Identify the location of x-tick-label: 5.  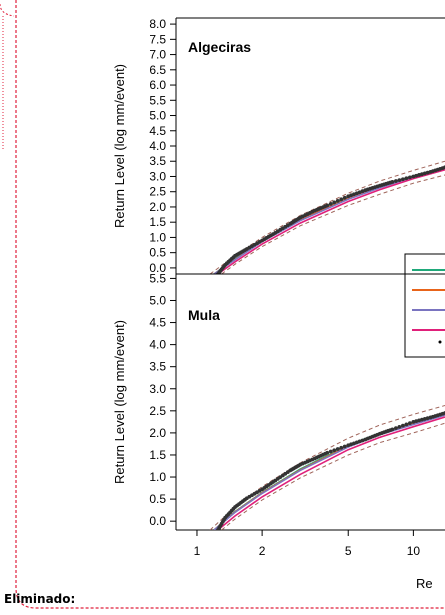
(348, 551).